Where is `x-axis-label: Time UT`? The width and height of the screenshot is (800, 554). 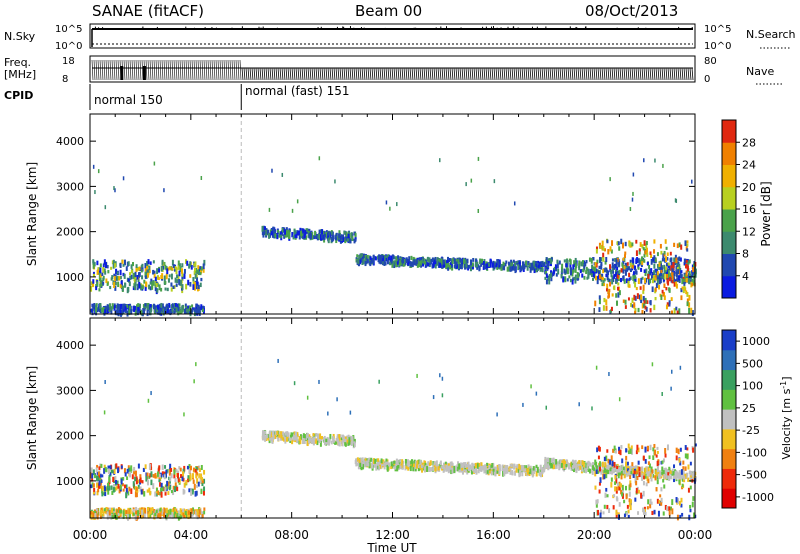
x-axis-label: Time UT is located at coordinates (391, 547).